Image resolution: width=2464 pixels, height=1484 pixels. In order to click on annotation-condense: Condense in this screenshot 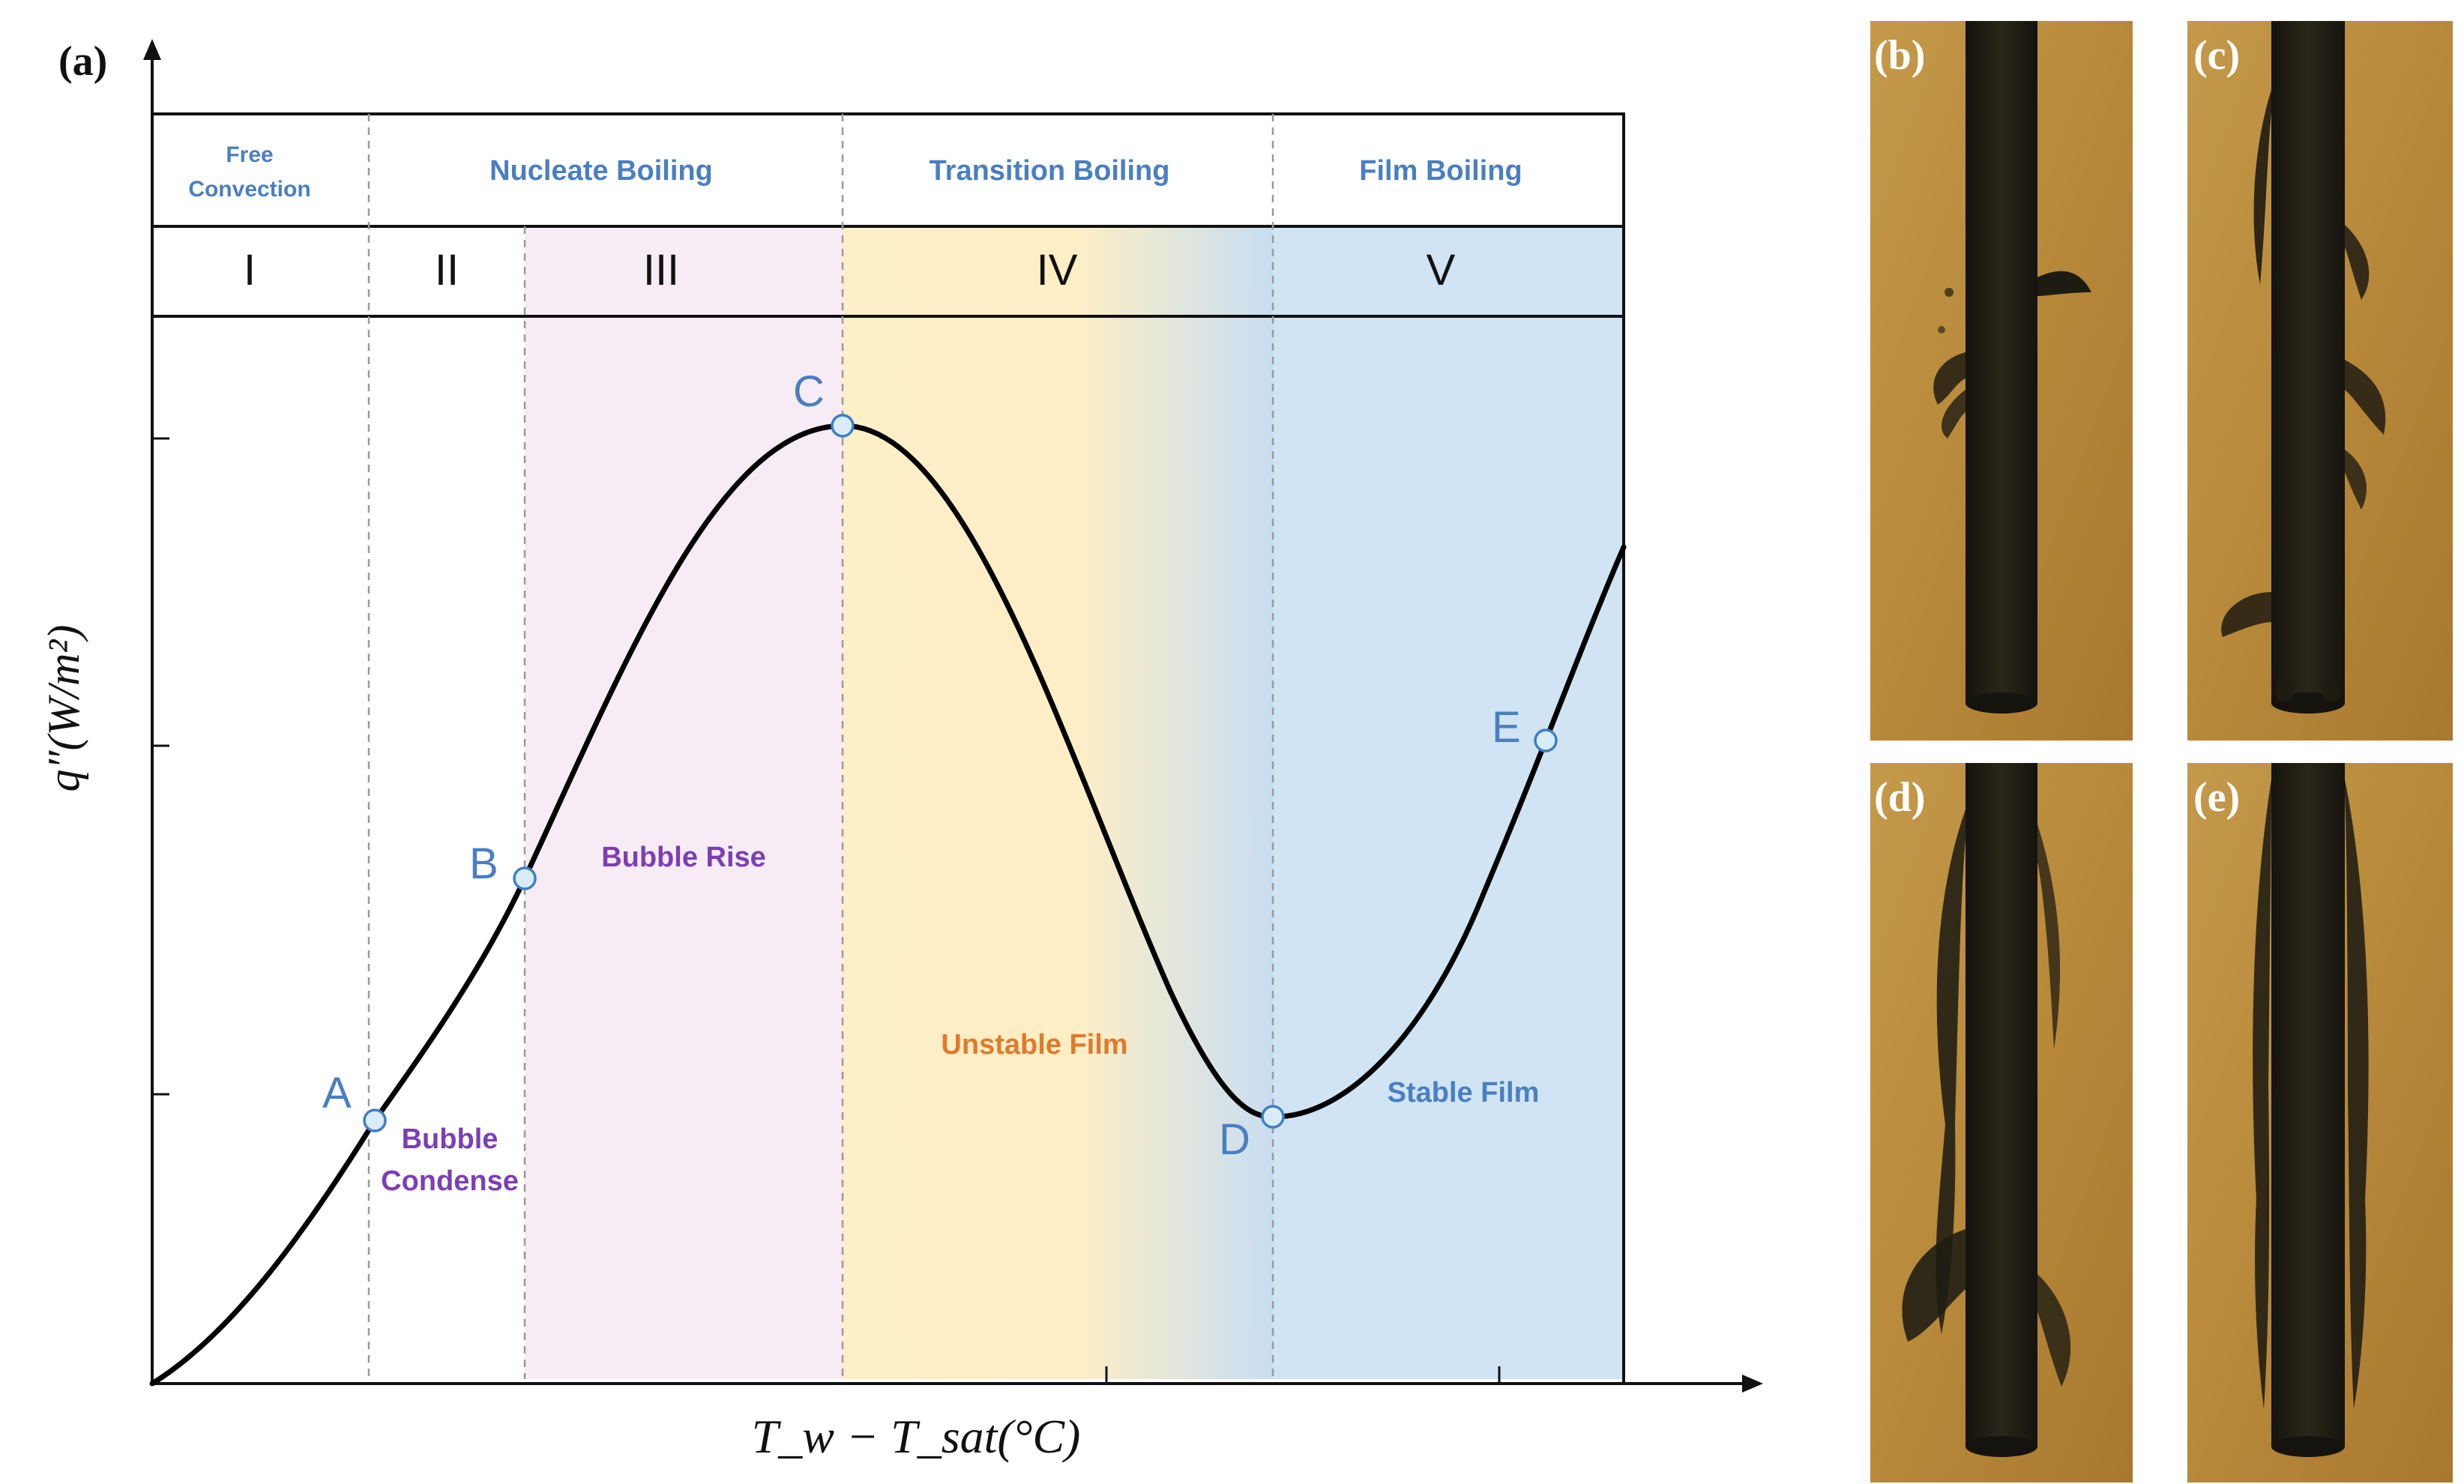, I will do `click(450, 1181)`.